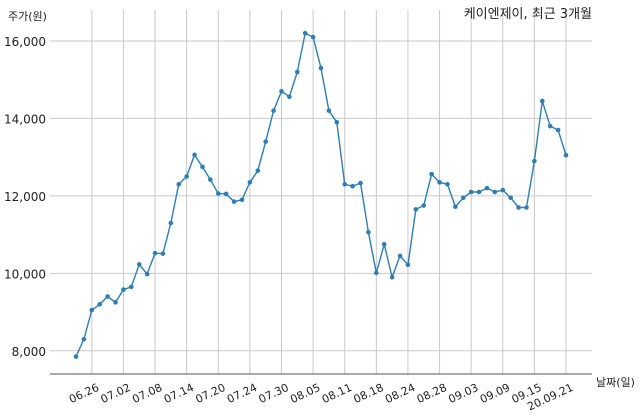 The width and height of the screenshot is (640, 414). Describe the element at coordinates (25, 42) in the screenshot. I see `y-tick-label: 16,000` at that location.